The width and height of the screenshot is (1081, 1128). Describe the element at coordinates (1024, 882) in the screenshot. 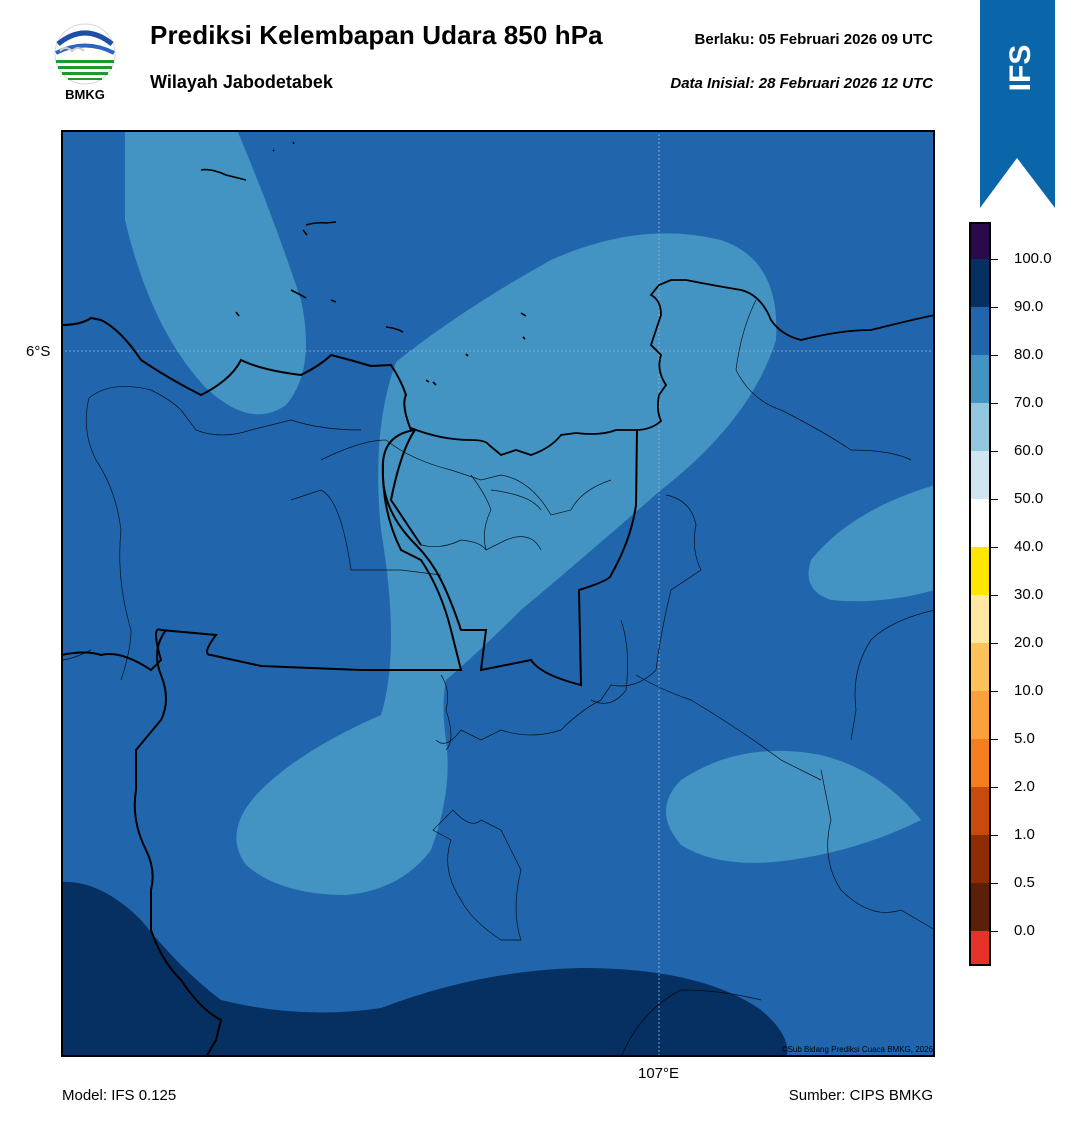

I see `colorbar-label: 0.5` at that location.